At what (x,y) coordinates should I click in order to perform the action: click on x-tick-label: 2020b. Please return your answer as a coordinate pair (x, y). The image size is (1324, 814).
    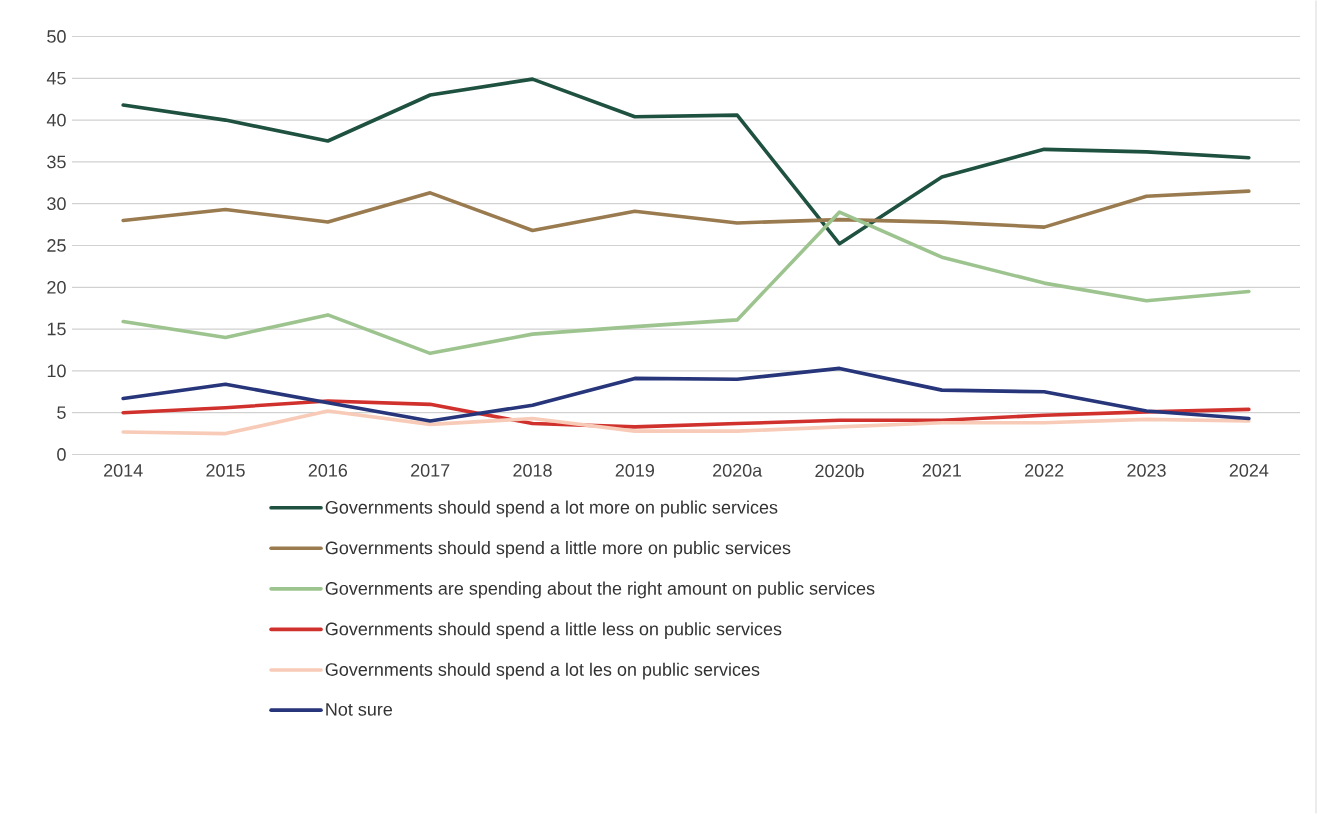
    Looking at the image, I should click on (839, 471).